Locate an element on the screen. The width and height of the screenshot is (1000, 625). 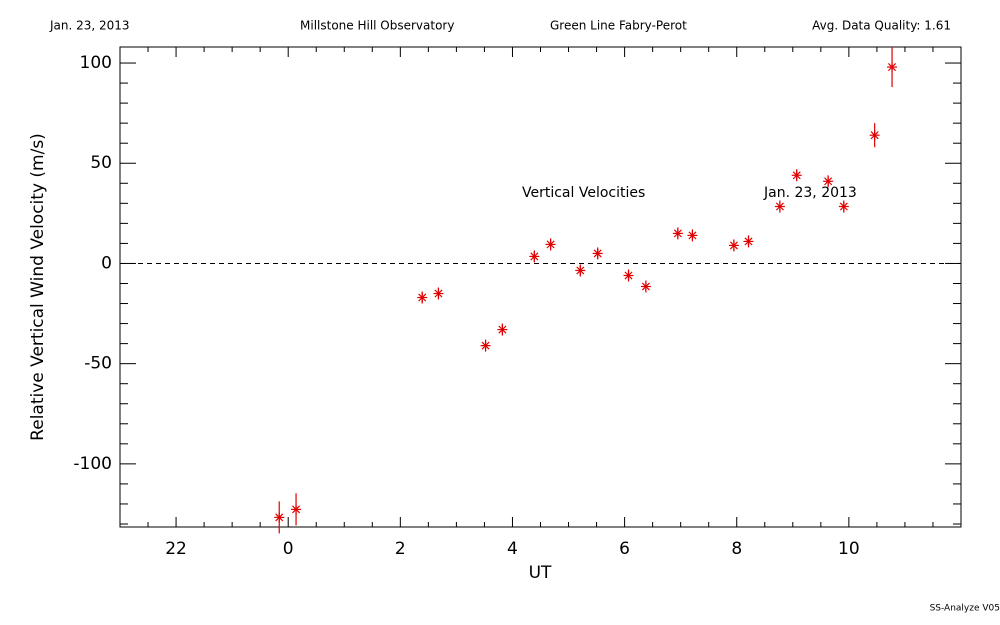
x-tick-label: 0 is located at coordinates (288, 549).